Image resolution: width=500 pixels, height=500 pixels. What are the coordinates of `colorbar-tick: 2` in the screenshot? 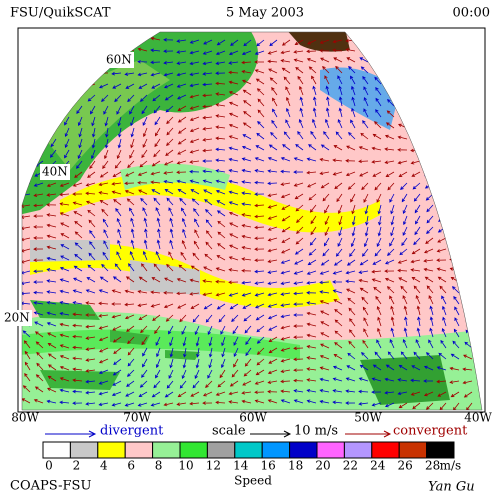 It's located at (77, 466).